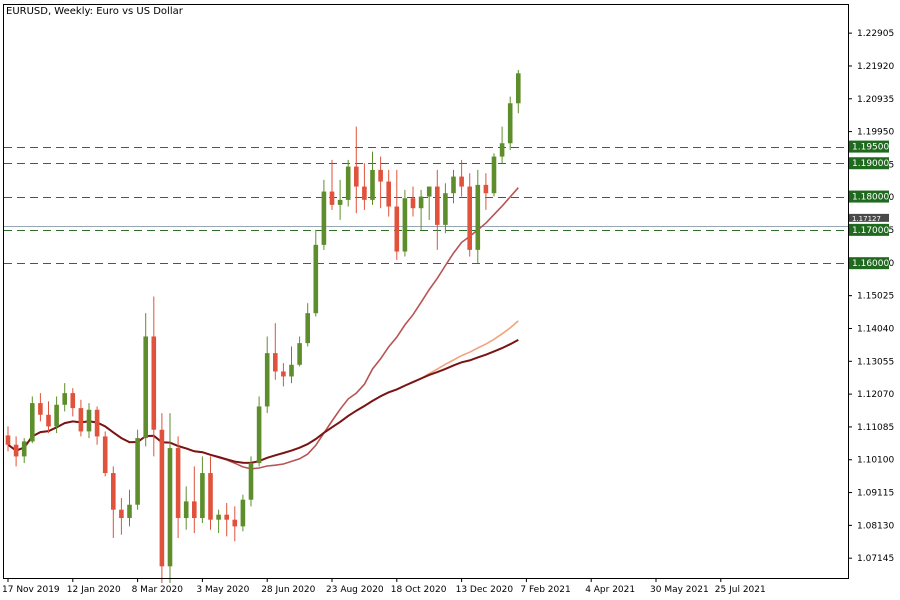 This screenshot has width=900, height=600. I want to click on y-tick-label: 1.13055, so click(875, 362).